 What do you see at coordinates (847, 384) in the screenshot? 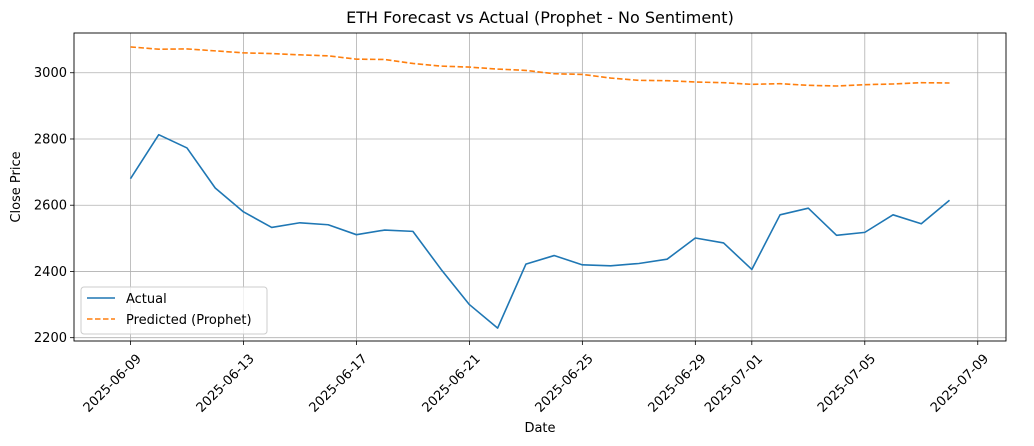
I see `x-tick-label: 2025-07-05` at bounding box center [847, 384].